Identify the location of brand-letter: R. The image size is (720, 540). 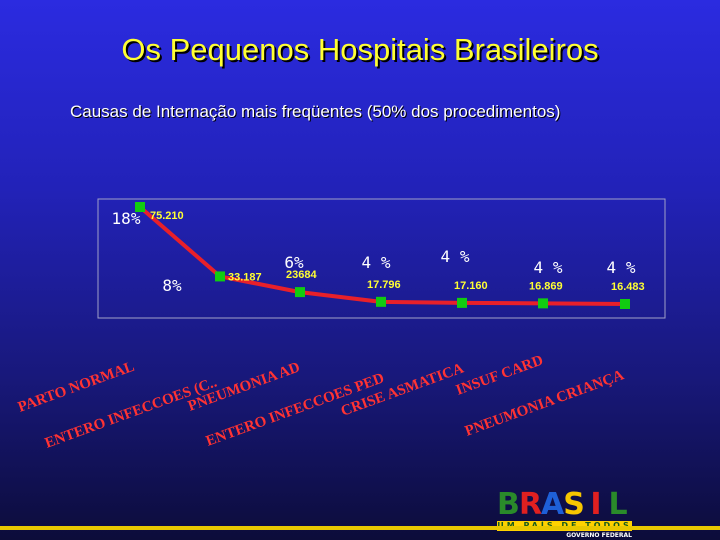
(531, 504).